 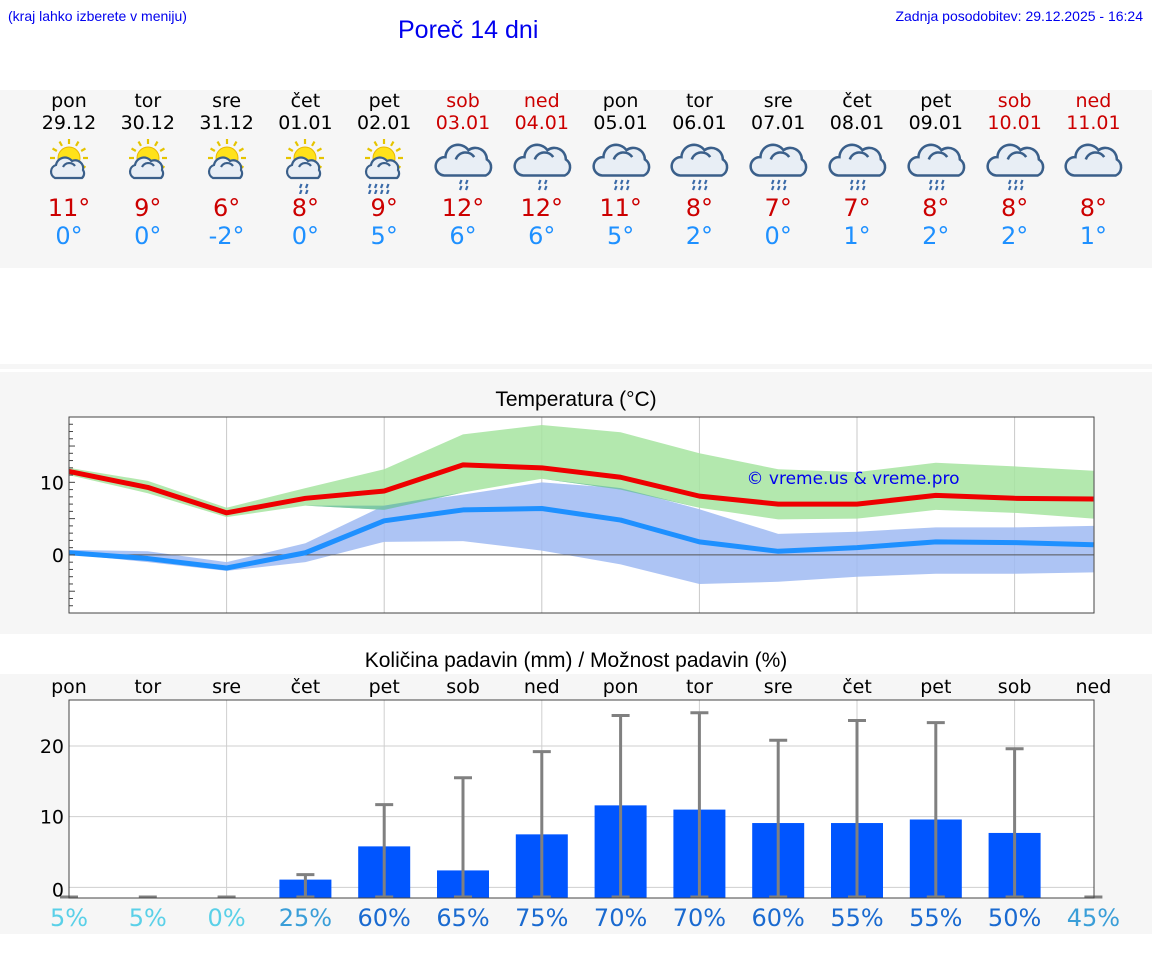 What do you see at coordinates (857, 123) in the screenshot?
I see `day-date: 08.01` at bounding box center [857, 123].